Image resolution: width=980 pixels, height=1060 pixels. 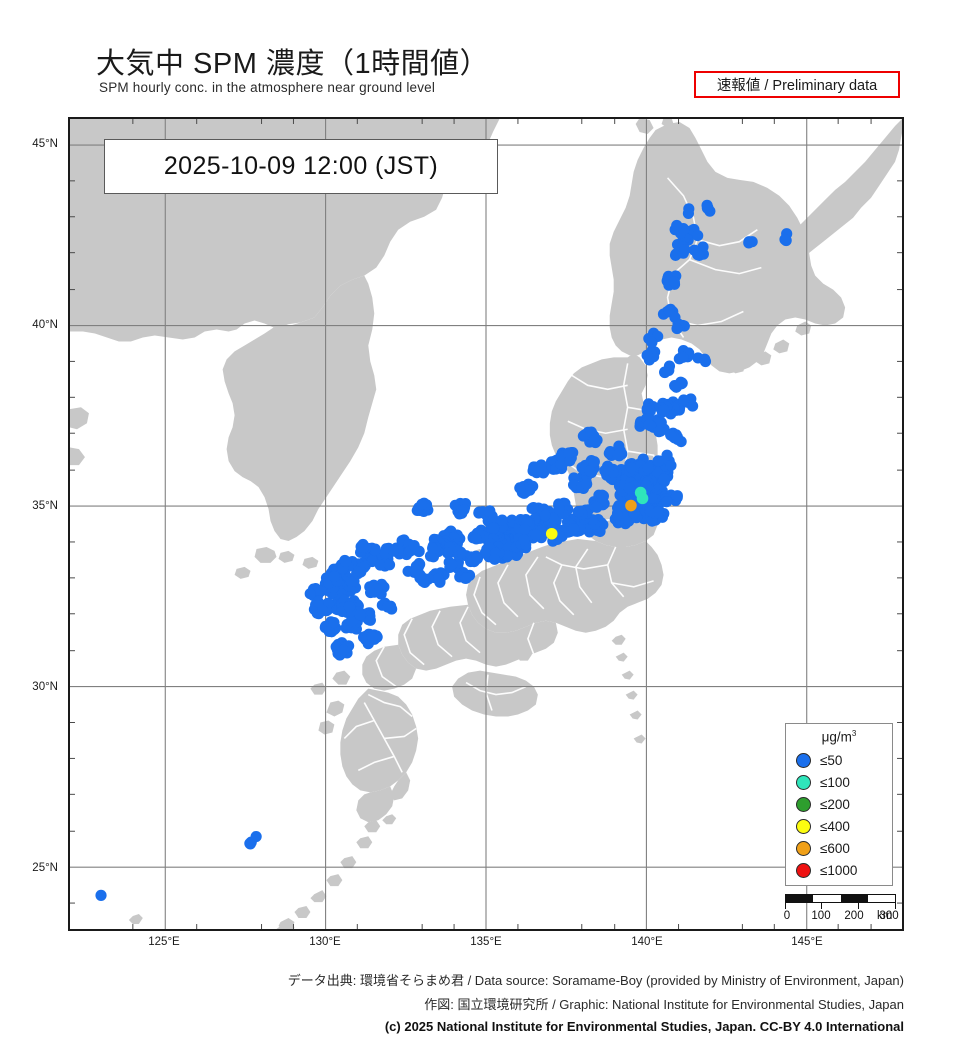 What do you see at coordinates (486, 942) in the screenshot?
I see `x-tick-135E: 135°E` at bounding box center [486, 942].